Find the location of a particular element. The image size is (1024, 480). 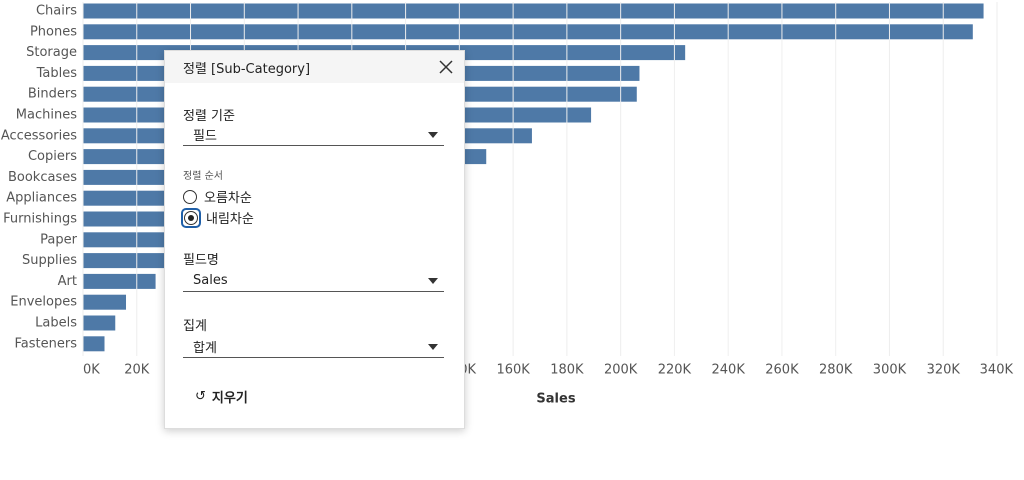

sort-by-dropdown: 필드 is located at coordinates (313, 135).